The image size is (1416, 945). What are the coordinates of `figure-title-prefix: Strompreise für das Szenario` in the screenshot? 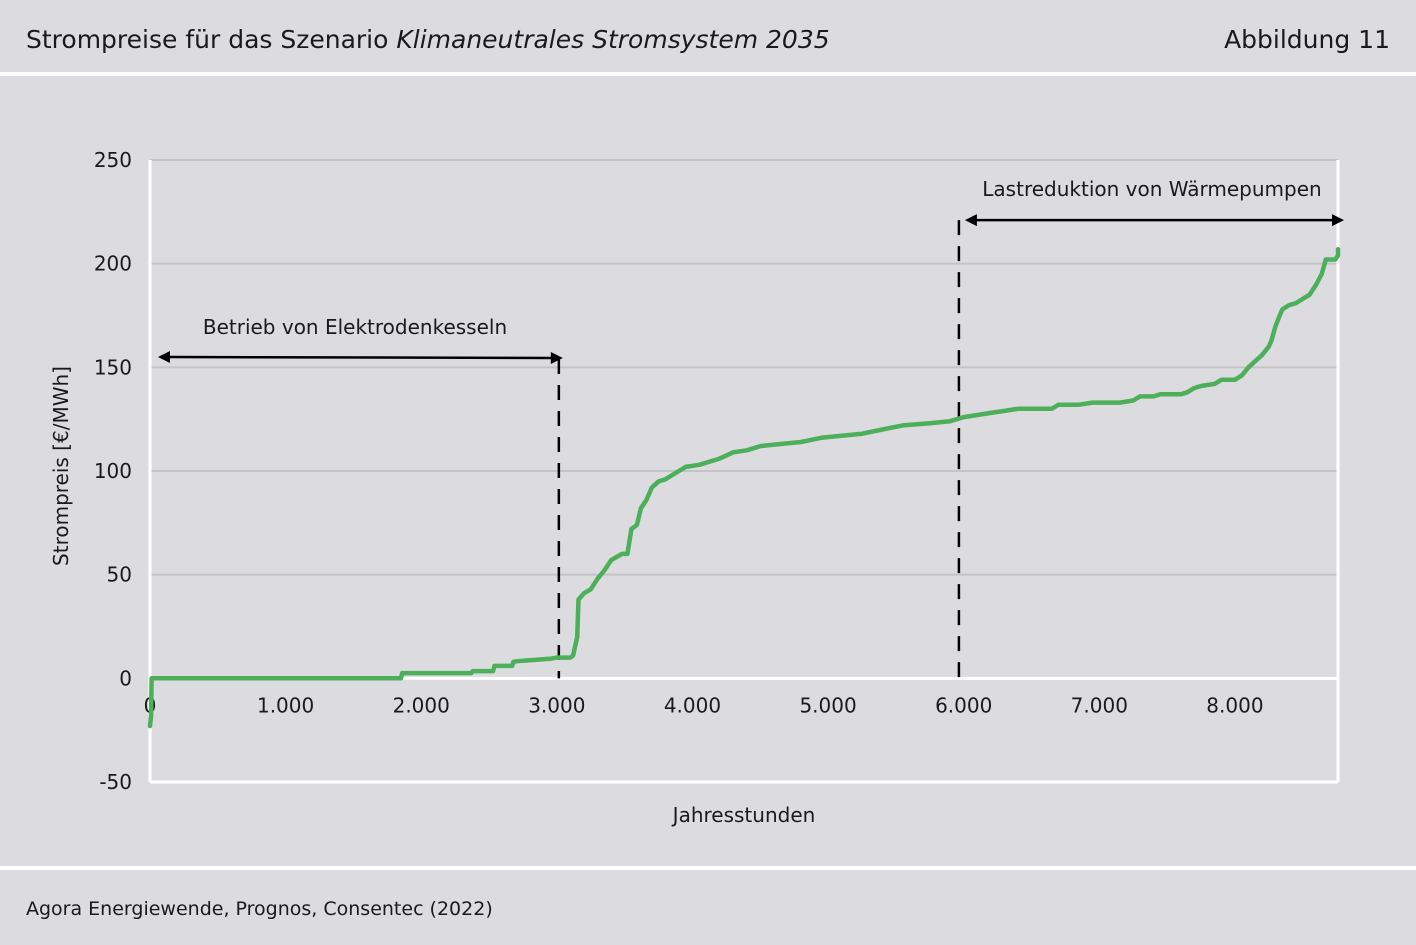 It's located at (211, 39).